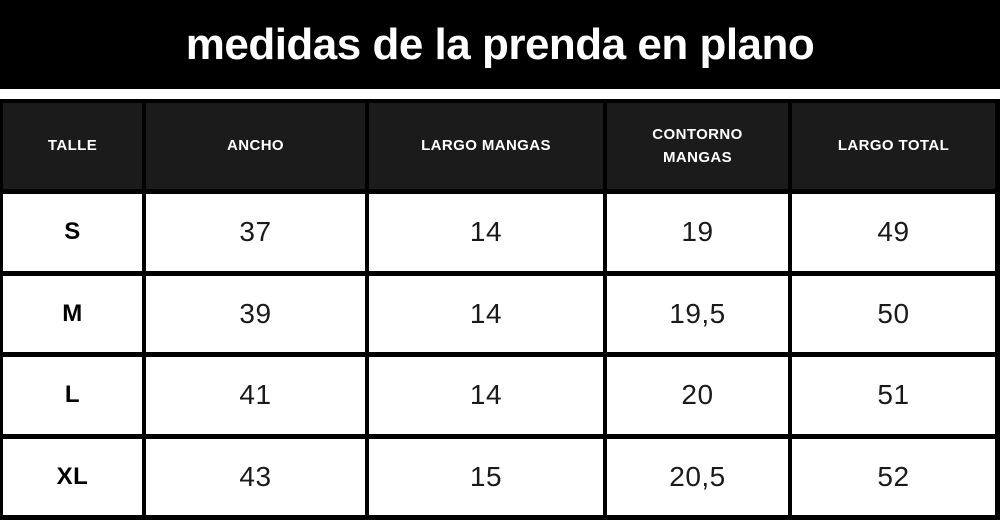 Image resolution: width=1000 pixels, height=520 pixels. What do you see at coordinates (893, 146) in the screenshot?
I see `header-cell-largo-total: LARGO TOTAL` at bounding box center [893, 146].